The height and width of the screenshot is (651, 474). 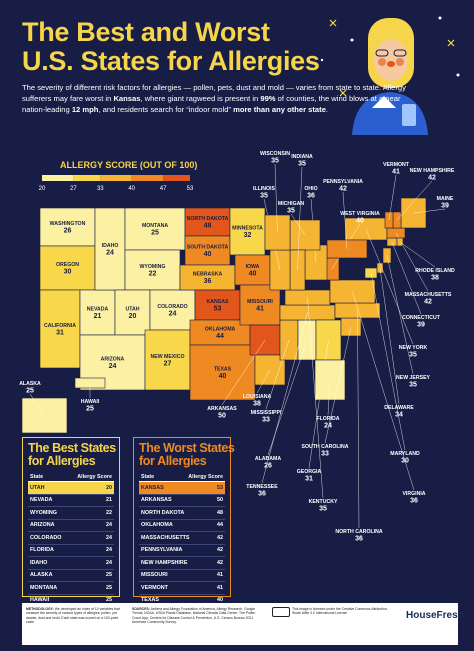 What do you see at coordinates (71, 588) in the screenshot?
I see `table-row: MONTANA 25` at bounding box center [71, 588].